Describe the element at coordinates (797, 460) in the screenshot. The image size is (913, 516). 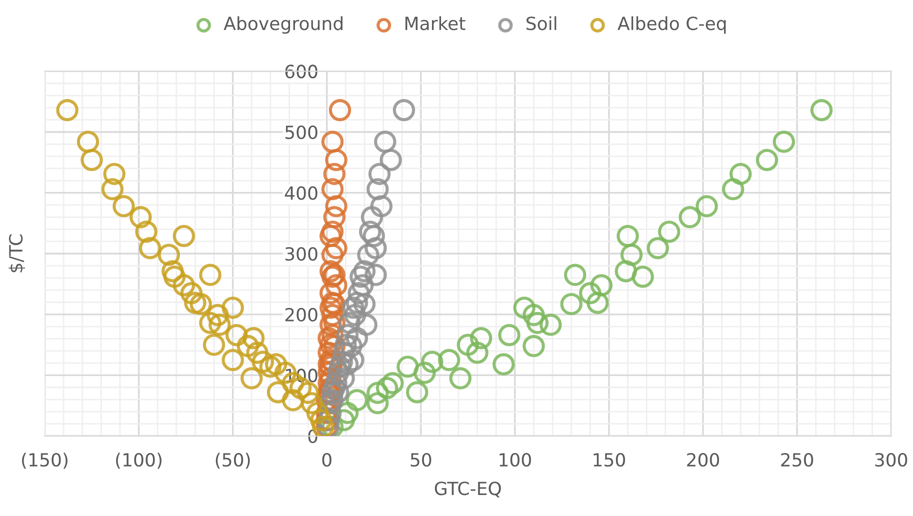
I see `x-tick-label: 250` at that location.